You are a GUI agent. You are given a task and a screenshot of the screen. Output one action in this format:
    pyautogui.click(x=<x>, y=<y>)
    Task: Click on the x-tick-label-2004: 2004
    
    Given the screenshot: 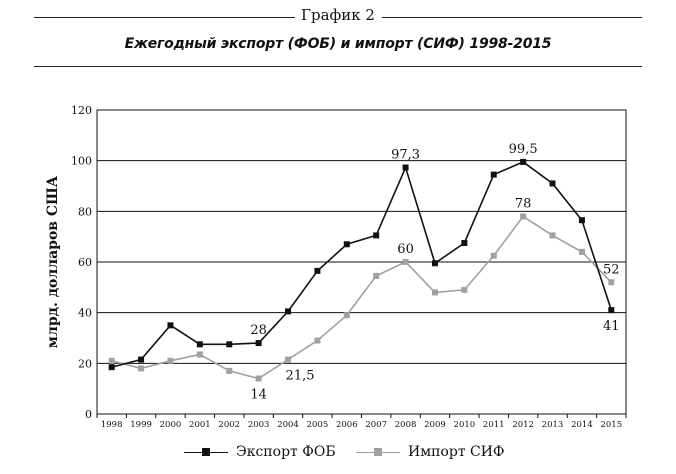 What is the action you would take?
    pyautogui.click(x=288, y=425)
    